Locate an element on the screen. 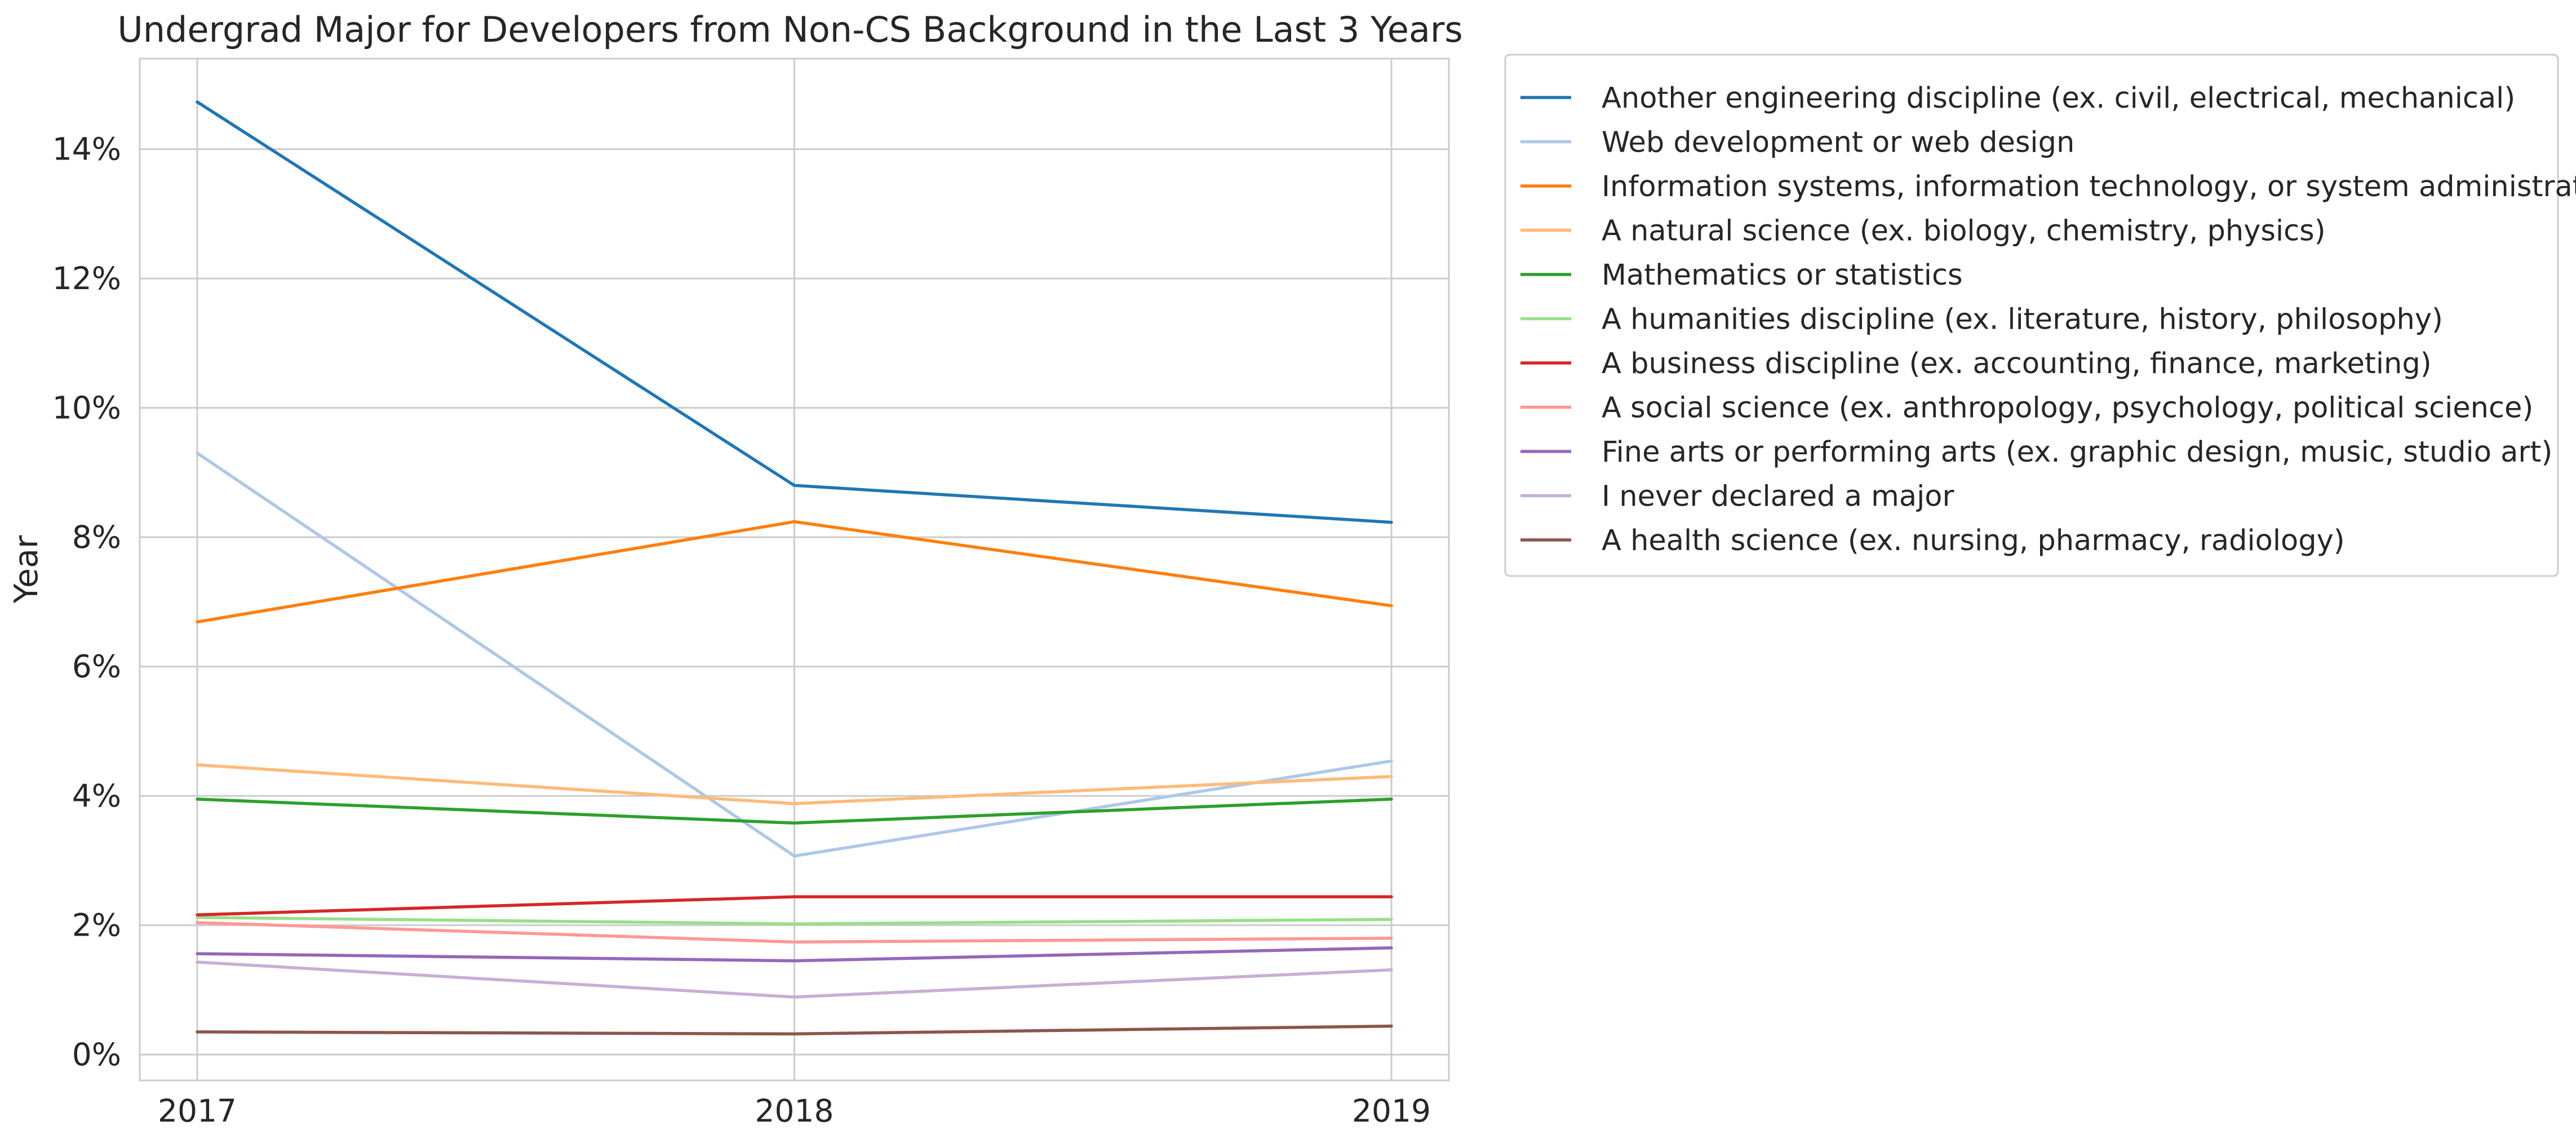 Image resolution: width=2576 pixels, height=1143 pixels. x-tick-label: 2019 is located at coordinates (1391, 1111).